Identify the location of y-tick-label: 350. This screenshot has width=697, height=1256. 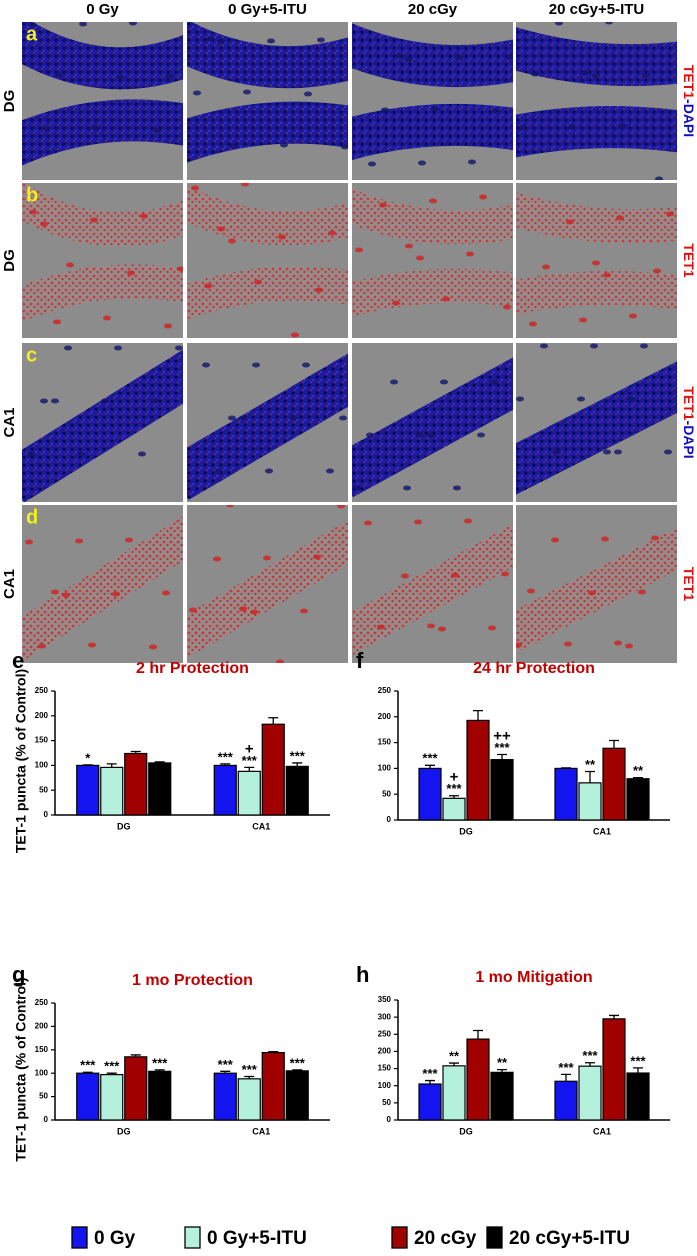
(385, 999).